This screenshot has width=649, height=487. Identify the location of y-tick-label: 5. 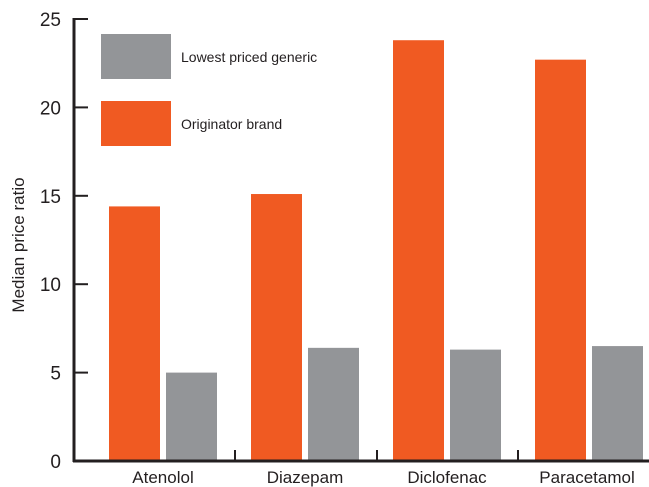
(55, 374).